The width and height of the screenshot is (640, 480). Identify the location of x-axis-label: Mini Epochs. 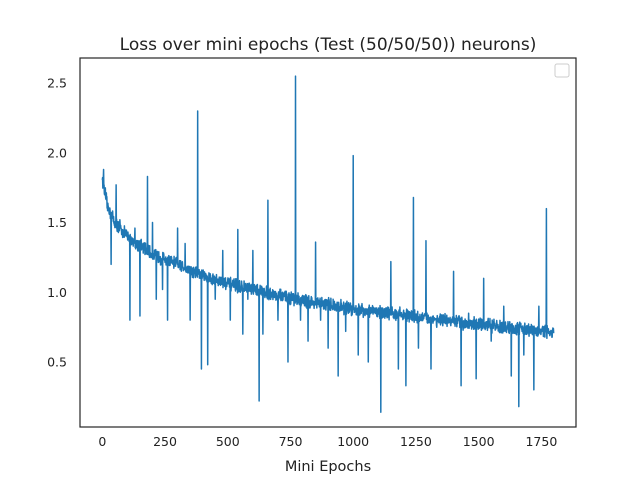
(328, 467).